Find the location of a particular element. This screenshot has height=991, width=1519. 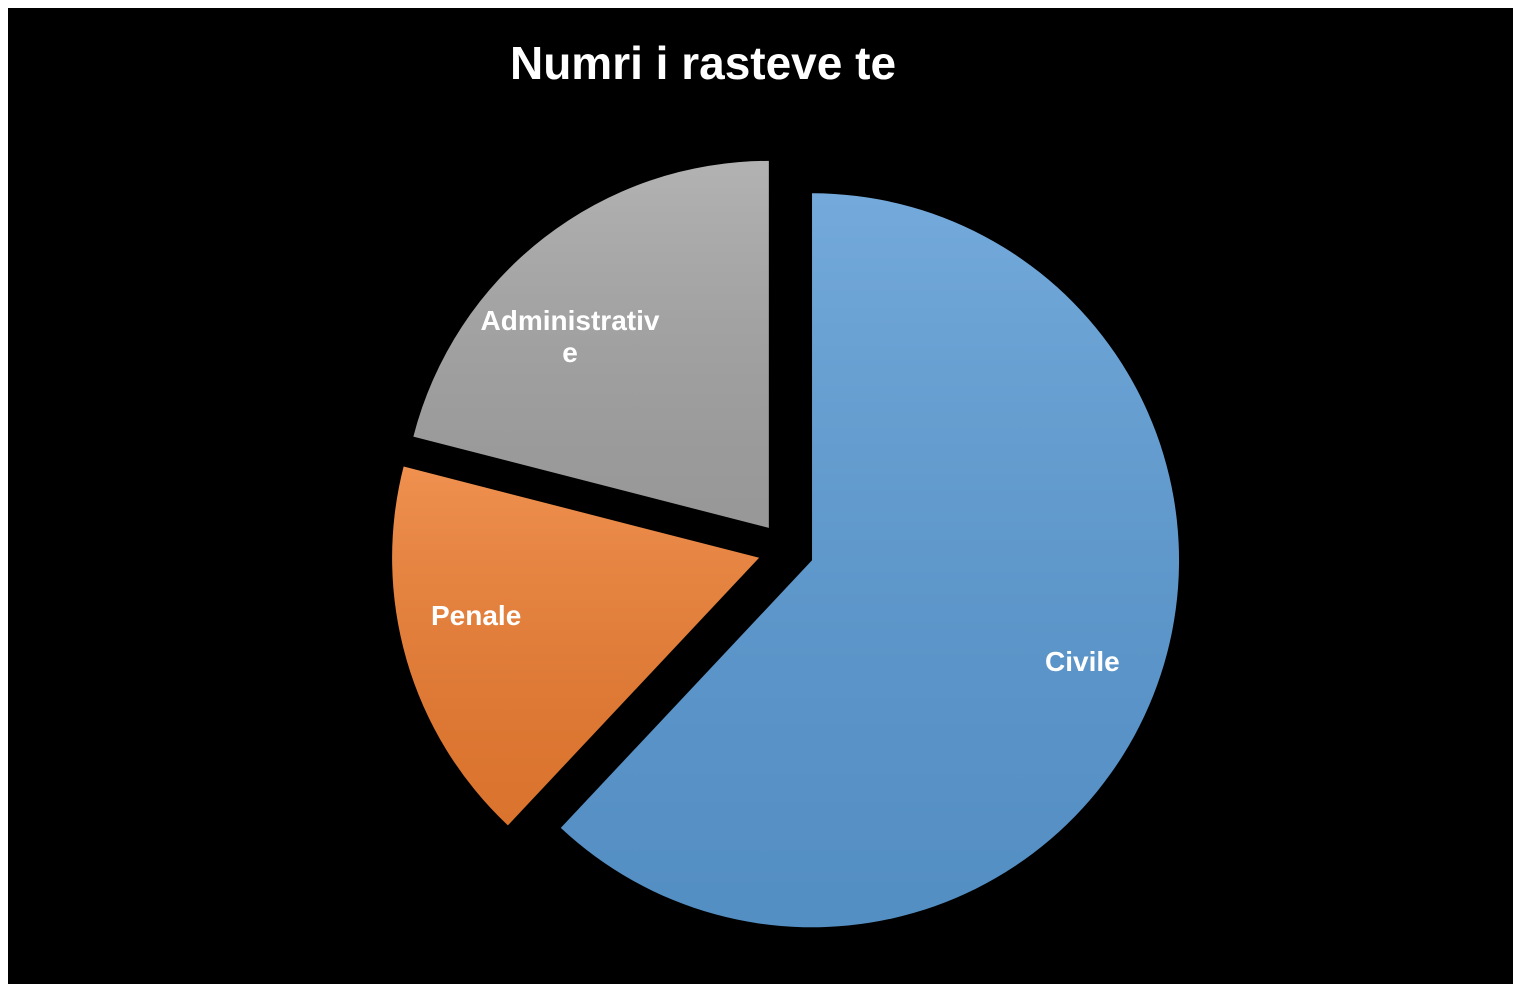

chart-title: Numri i rasteve te is located at coordinates (703, 63).